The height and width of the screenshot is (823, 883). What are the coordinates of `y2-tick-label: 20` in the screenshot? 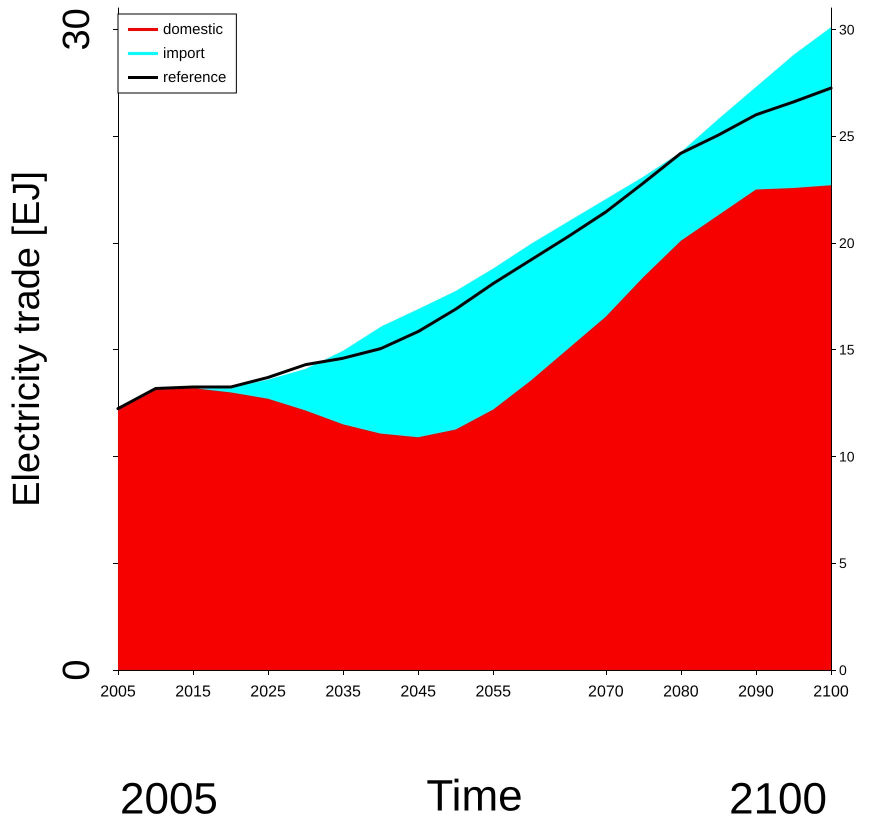 It's located at (847, 242).